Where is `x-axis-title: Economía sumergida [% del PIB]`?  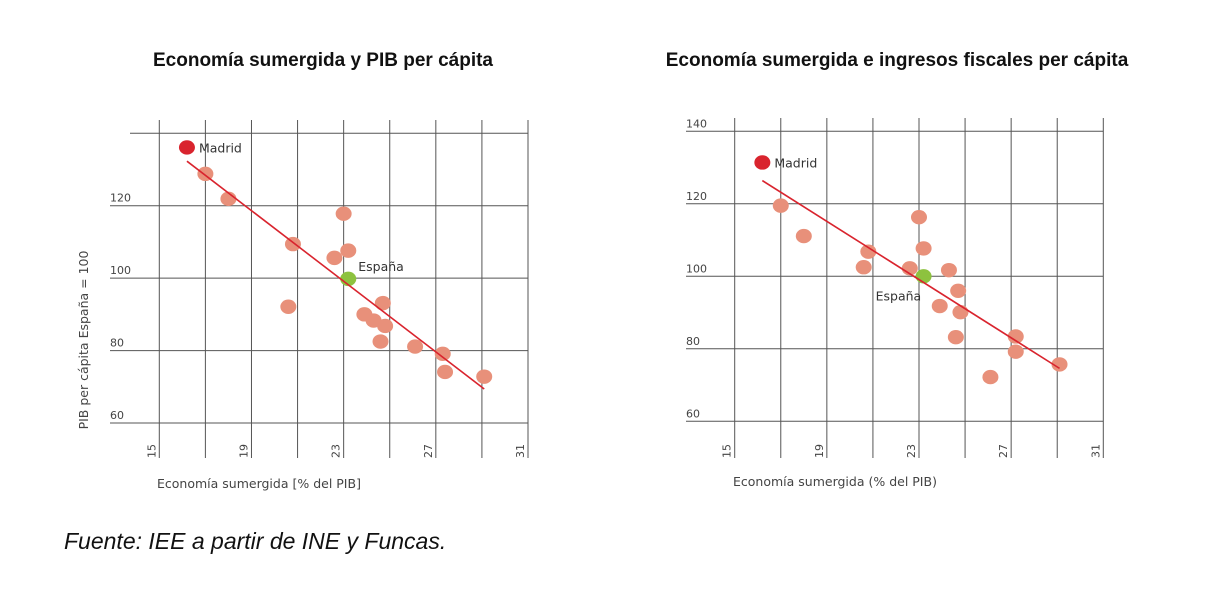 x-axis-title: Economía sumergida [% del PIB] is located at coordinates (259, 483).